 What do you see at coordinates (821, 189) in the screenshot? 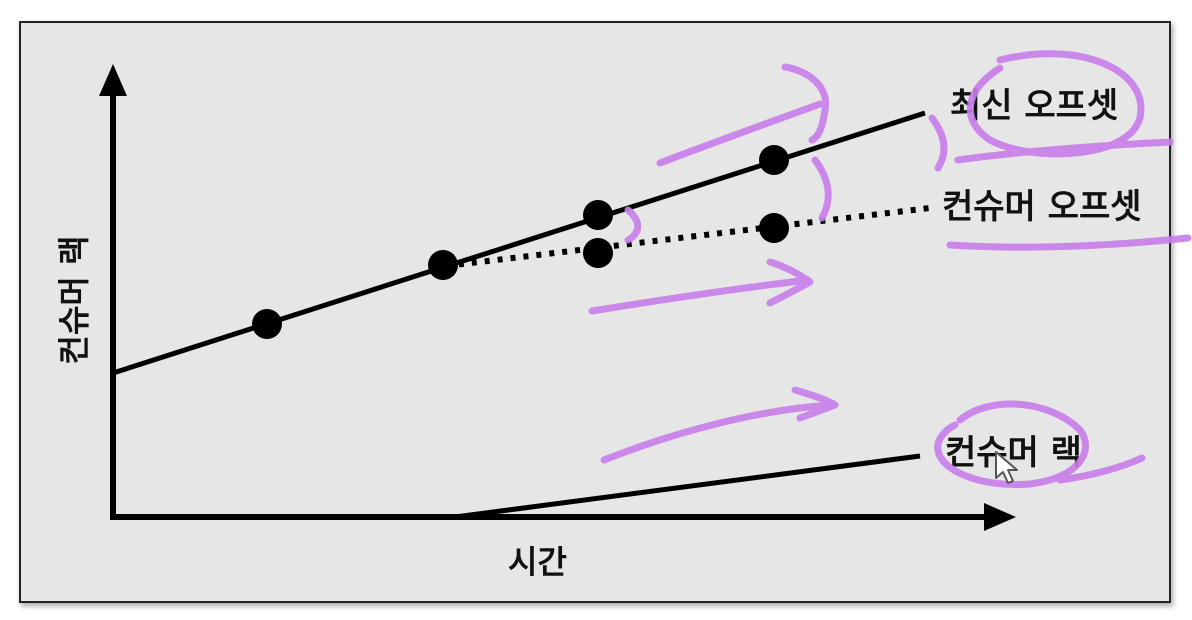
I see `annotation-gap-large` at bounding box center [821, 189].